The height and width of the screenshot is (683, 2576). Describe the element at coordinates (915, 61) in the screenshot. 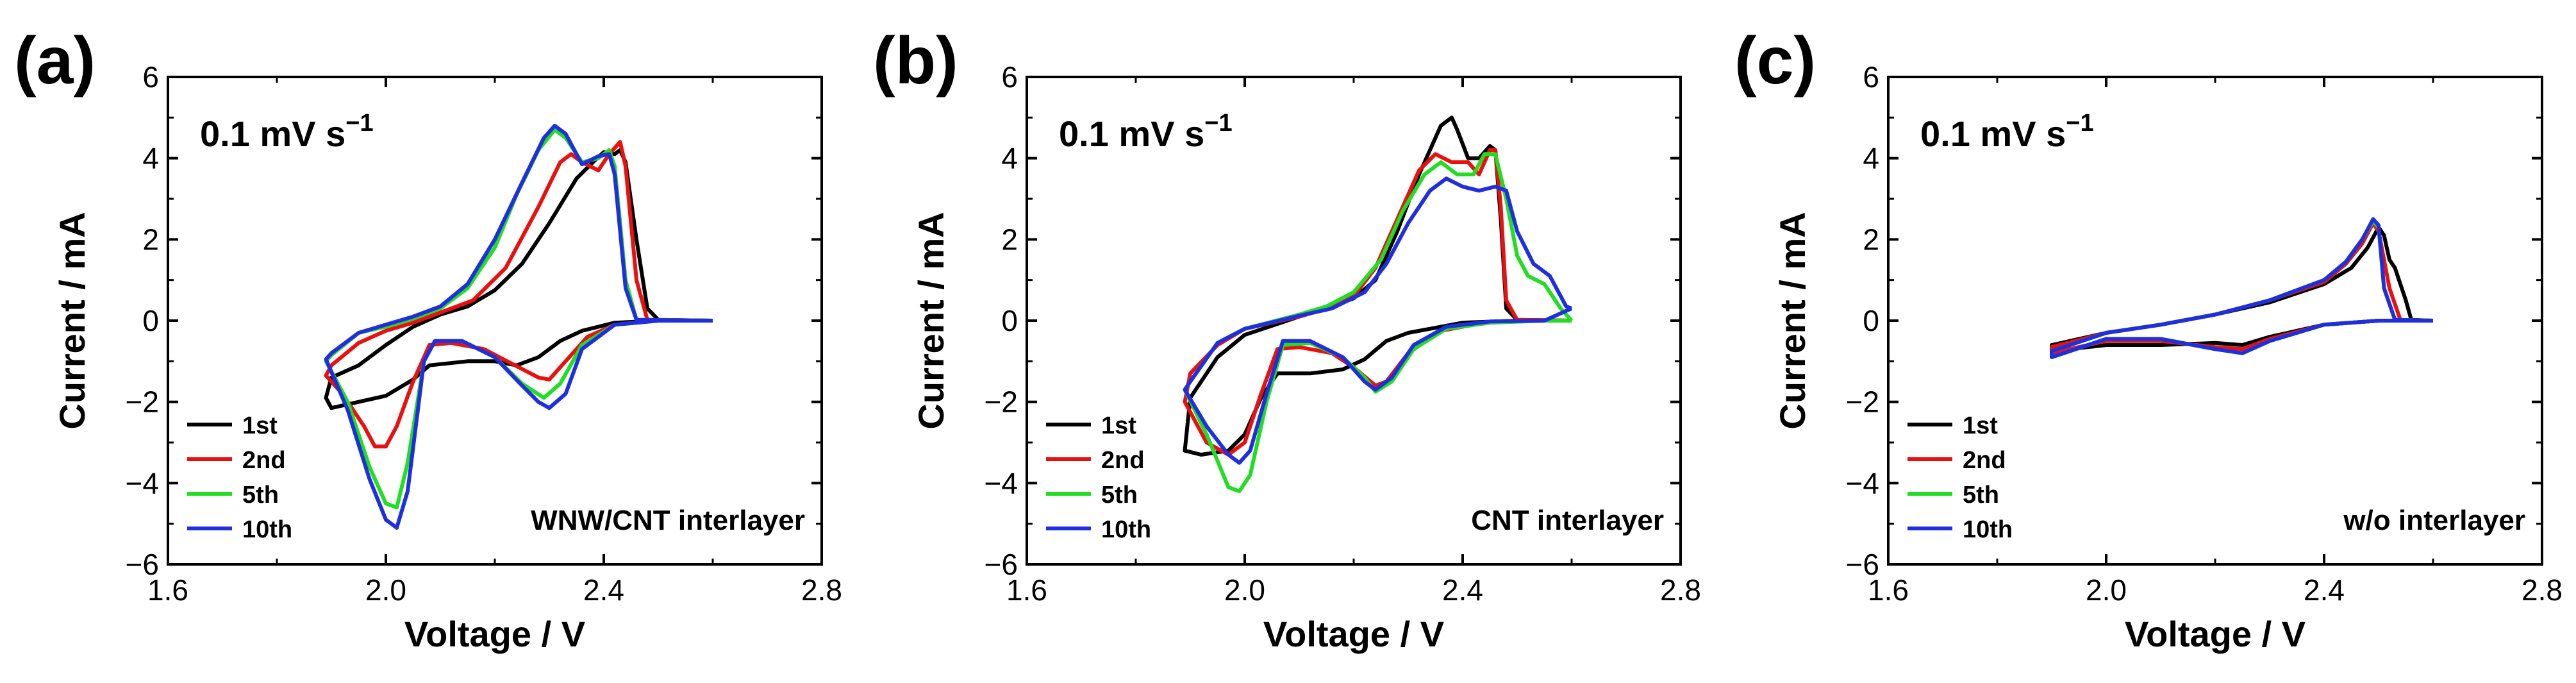

I see `panel-label: (b)` at that location.